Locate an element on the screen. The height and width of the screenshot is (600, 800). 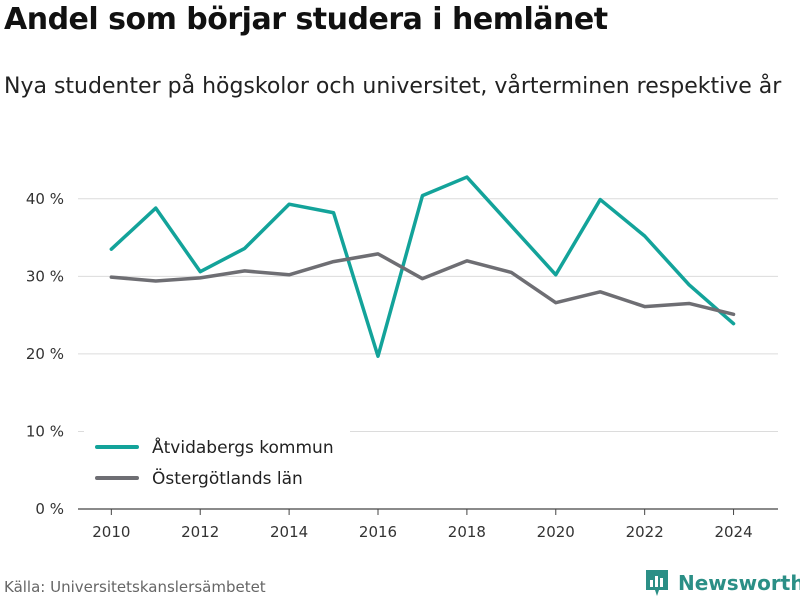
y-tick-label: 40 % is located at coordinates (45, 199).